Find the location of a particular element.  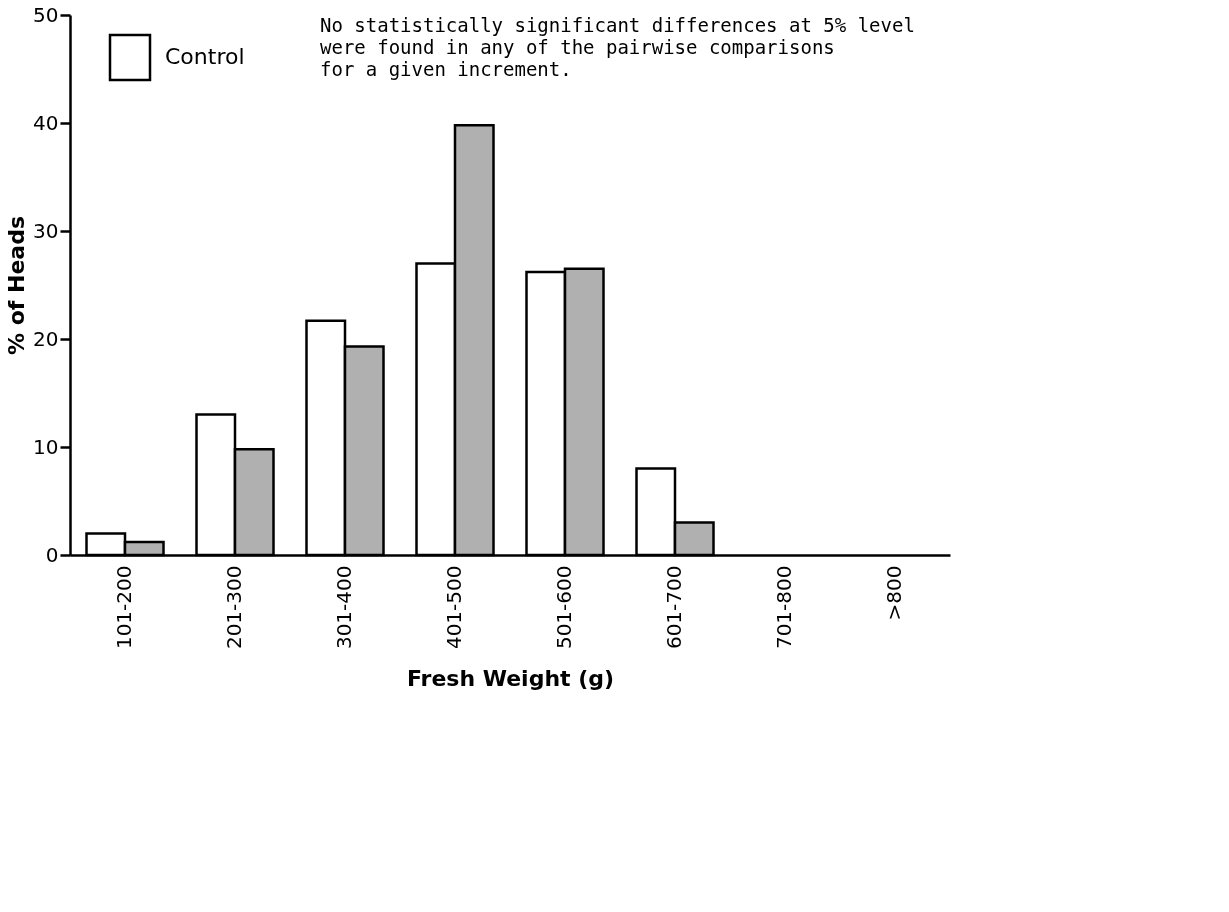

x-tick-label: 701-800 is located at coordinates (784, 607).